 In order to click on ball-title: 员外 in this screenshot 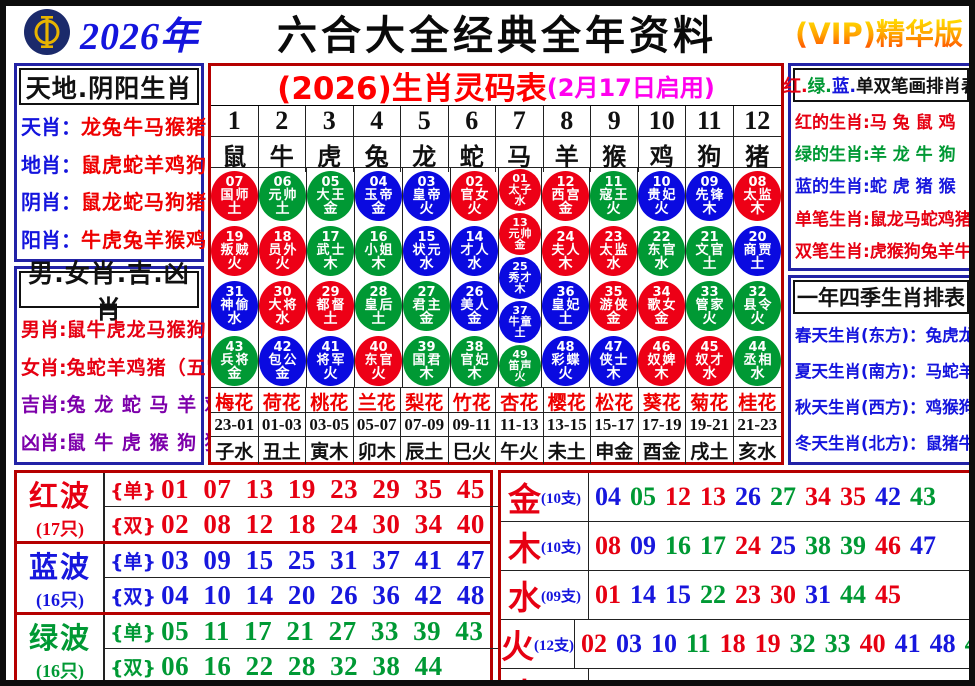, I will do `click(283, 250)`.